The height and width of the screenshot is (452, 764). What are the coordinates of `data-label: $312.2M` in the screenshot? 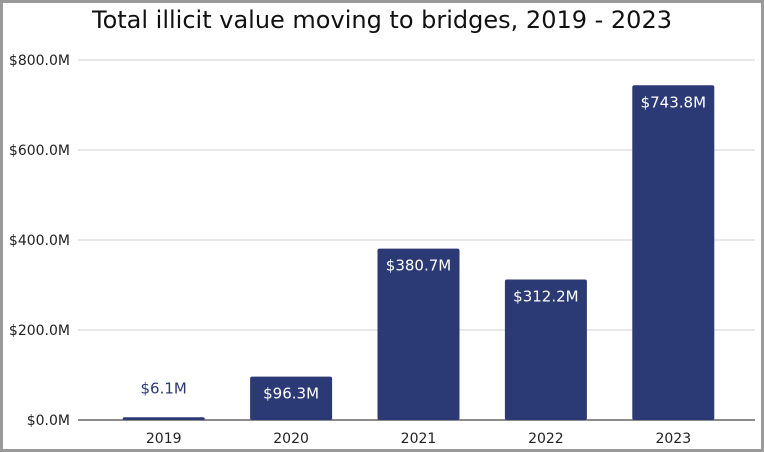 It's located at (545, 297).